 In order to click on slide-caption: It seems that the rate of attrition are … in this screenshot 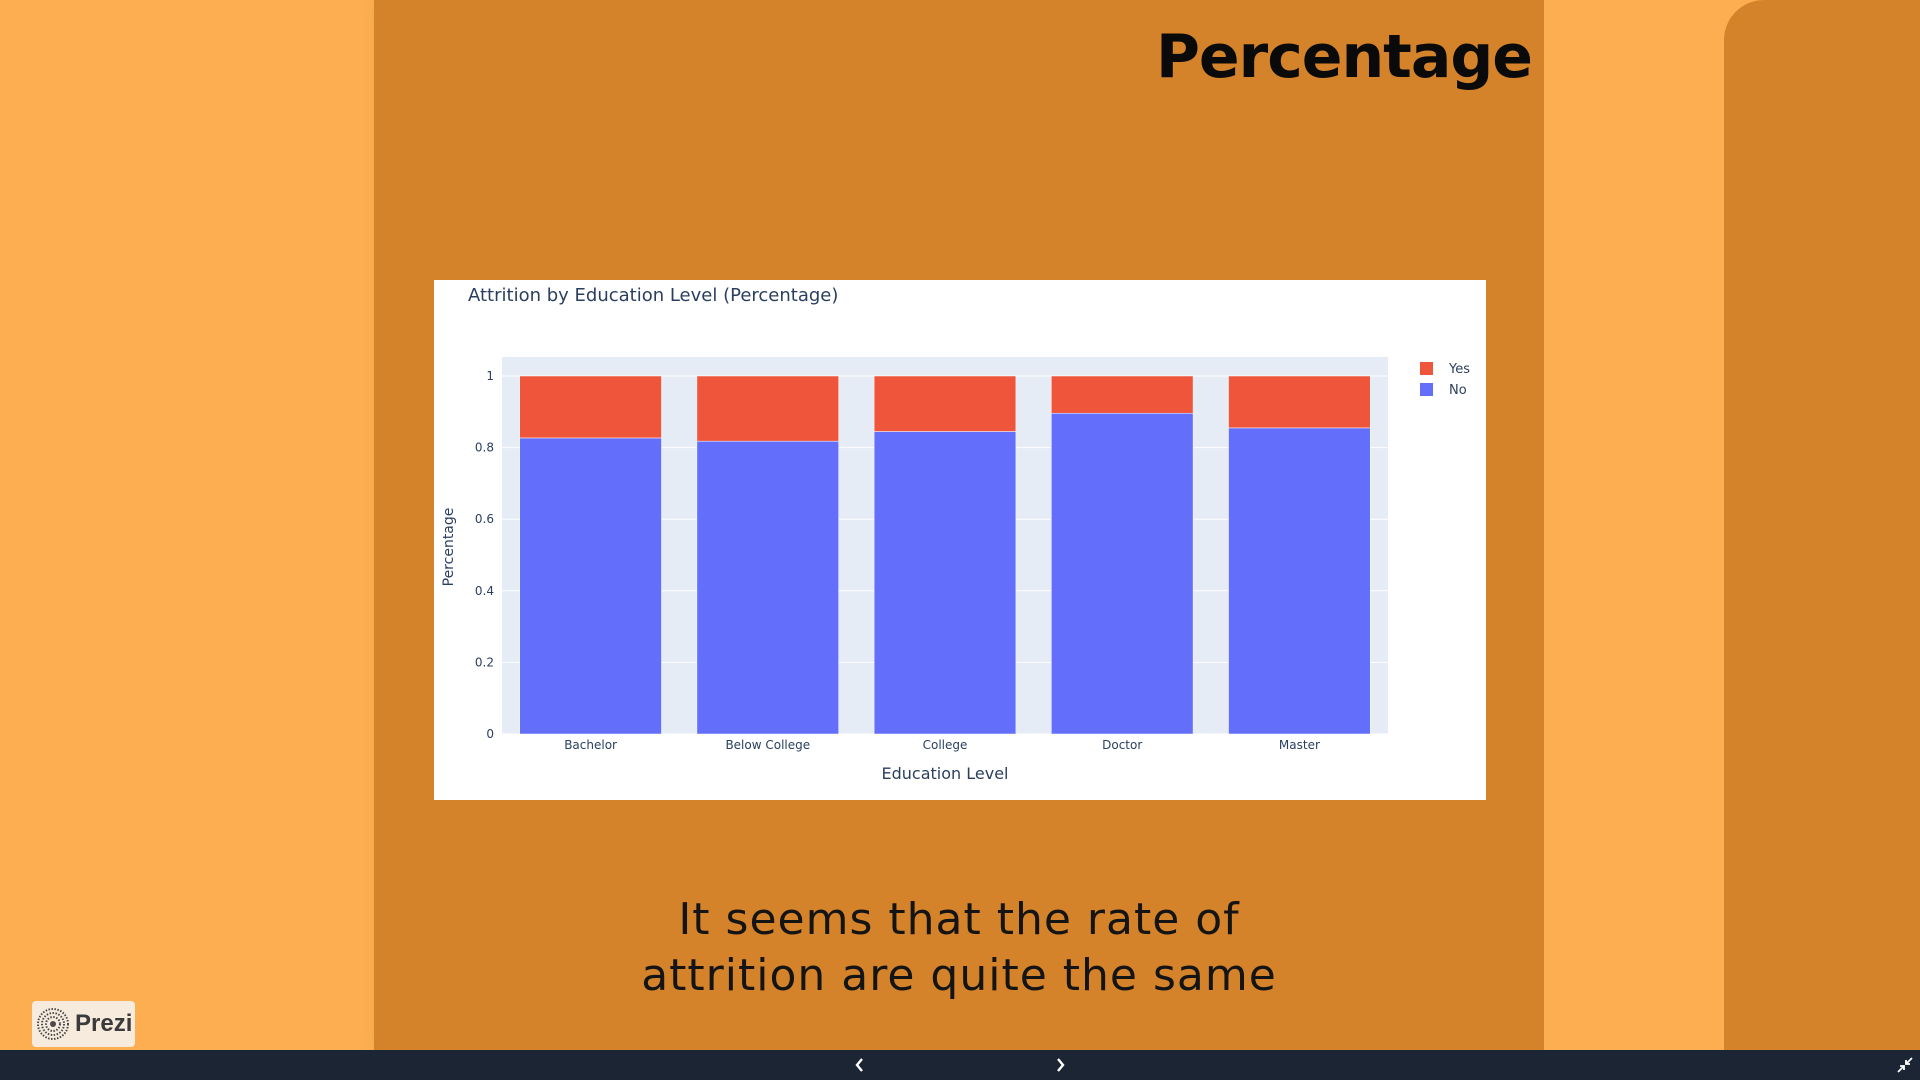, I will do `click(959, 948)`.